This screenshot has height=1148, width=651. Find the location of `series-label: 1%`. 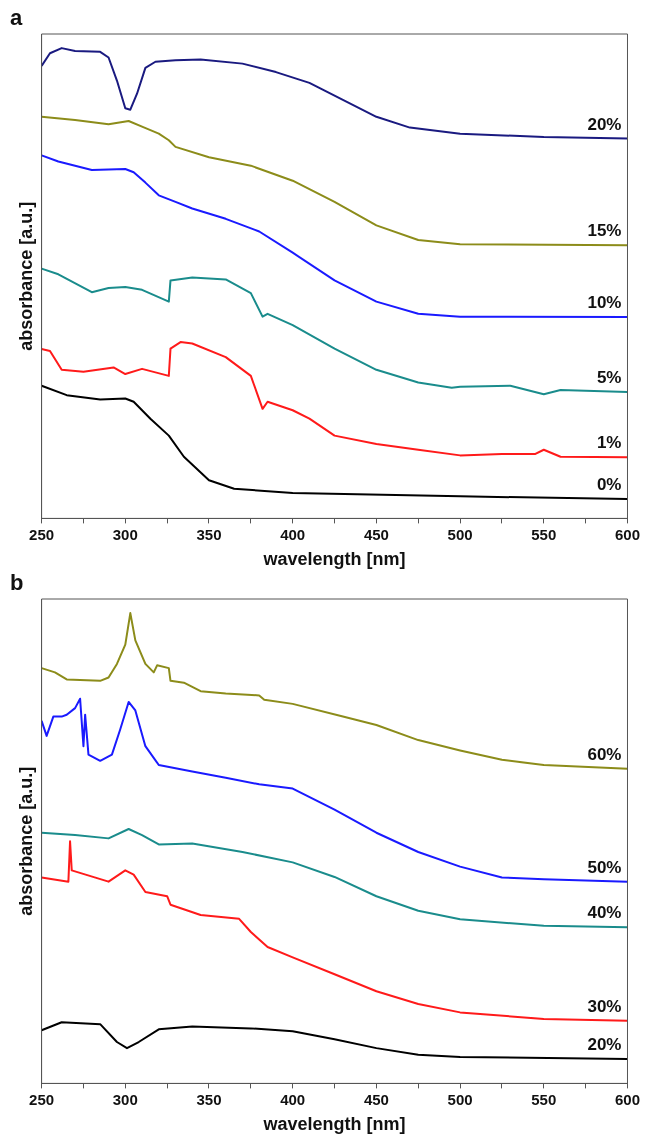

series-label: 1% is located at coordinates (609, 443).